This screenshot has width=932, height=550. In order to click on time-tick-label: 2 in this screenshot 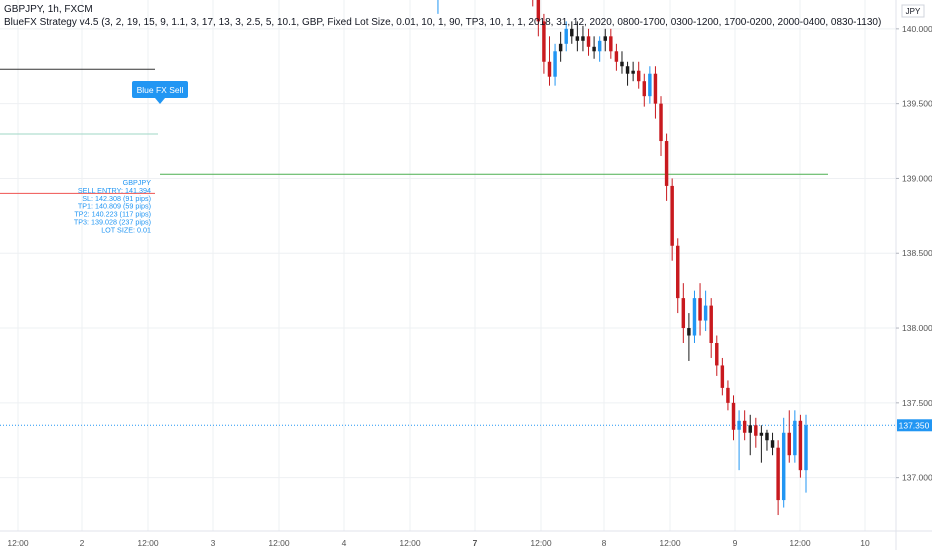, I will do `click(82, 543)`.